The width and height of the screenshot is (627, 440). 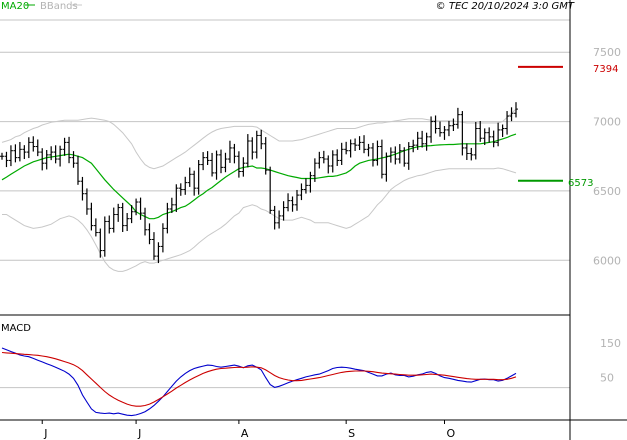 What do you see at coordinates (59, 6) in the screenshot?
I see `legend-bbands-label: BBands` at bounding box center [59, 6].